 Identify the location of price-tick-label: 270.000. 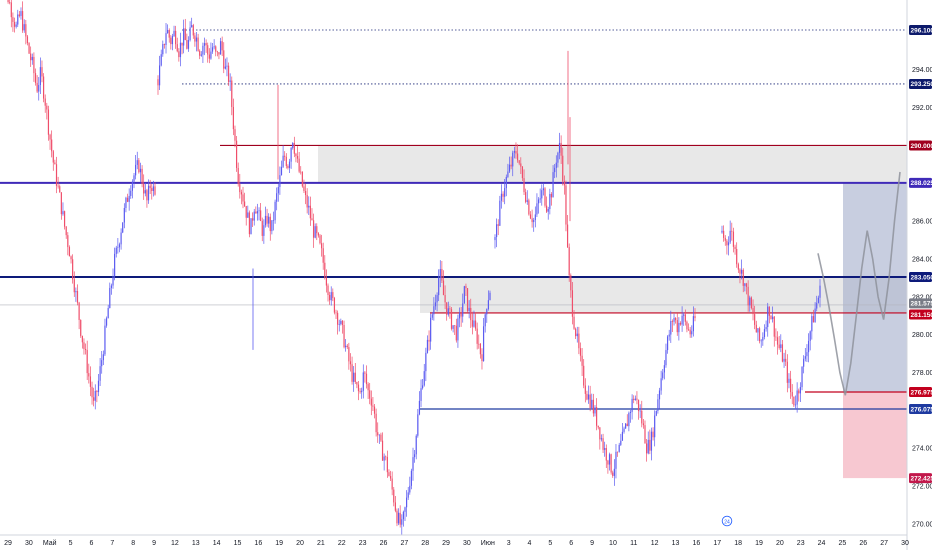
(922, 524).